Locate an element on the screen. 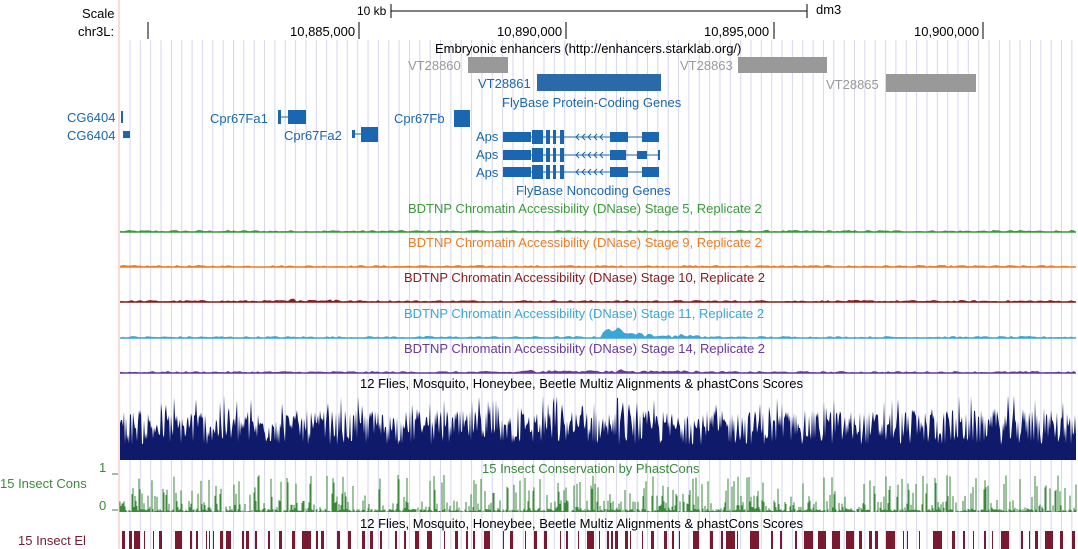 This screenshot has width=1078, height=549. chrom-label: chr3L: is located at coordinates (96, 31).